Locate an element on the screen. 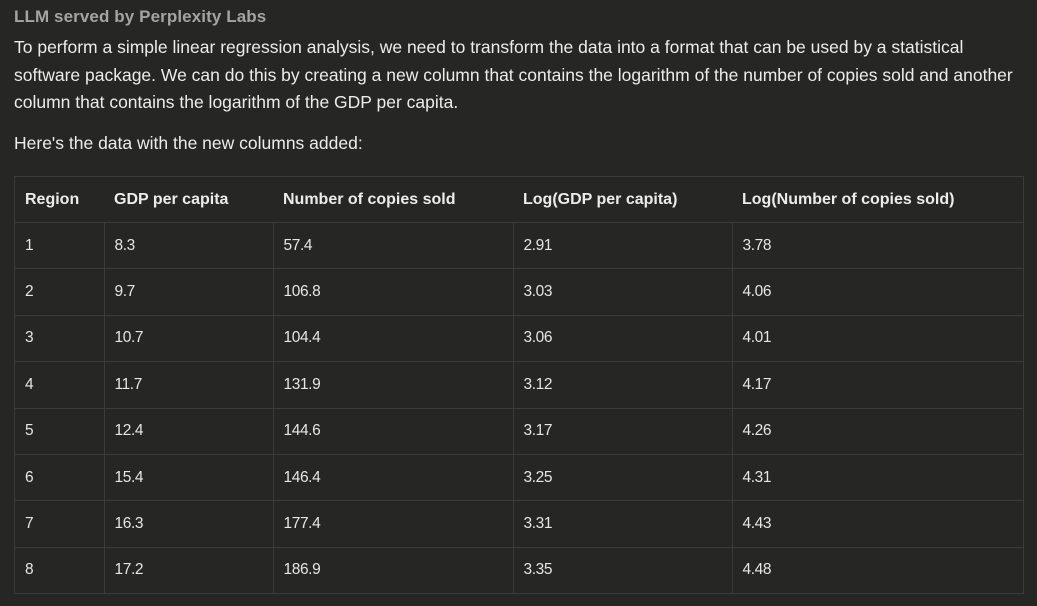 The width and height of the screenshot is (1037, 606). cell-region: 8 is located at coordinates (29, 570).